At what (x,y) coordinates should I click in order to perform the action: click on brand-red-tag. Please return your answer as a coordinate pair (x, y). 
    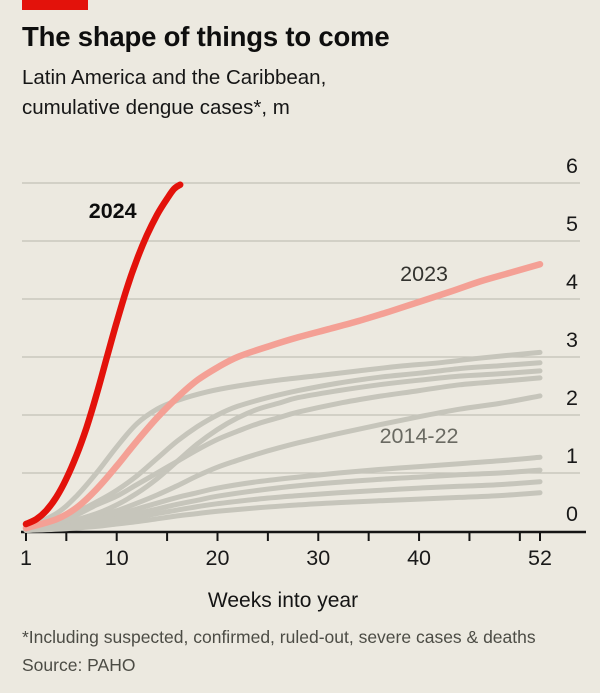
    Looking at the image, I should click on (55, 5).